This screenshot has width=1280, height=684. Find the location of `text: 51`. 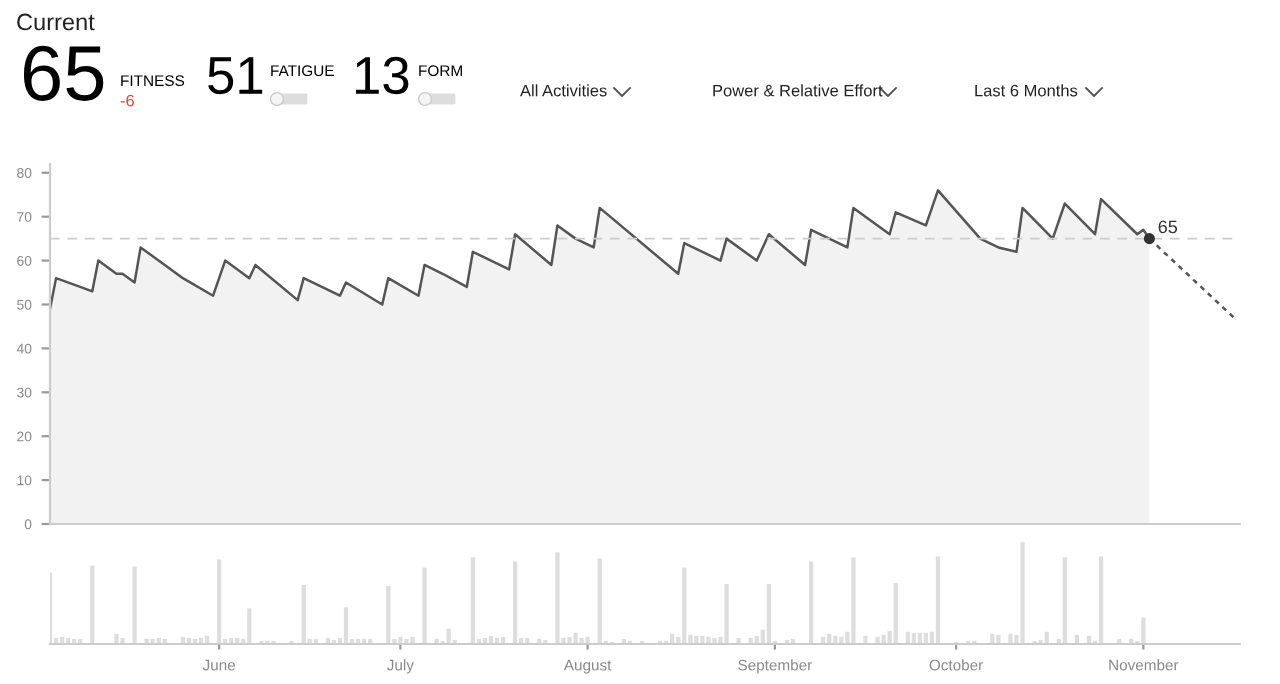

text: 51 is located at coordinates (235, 76).